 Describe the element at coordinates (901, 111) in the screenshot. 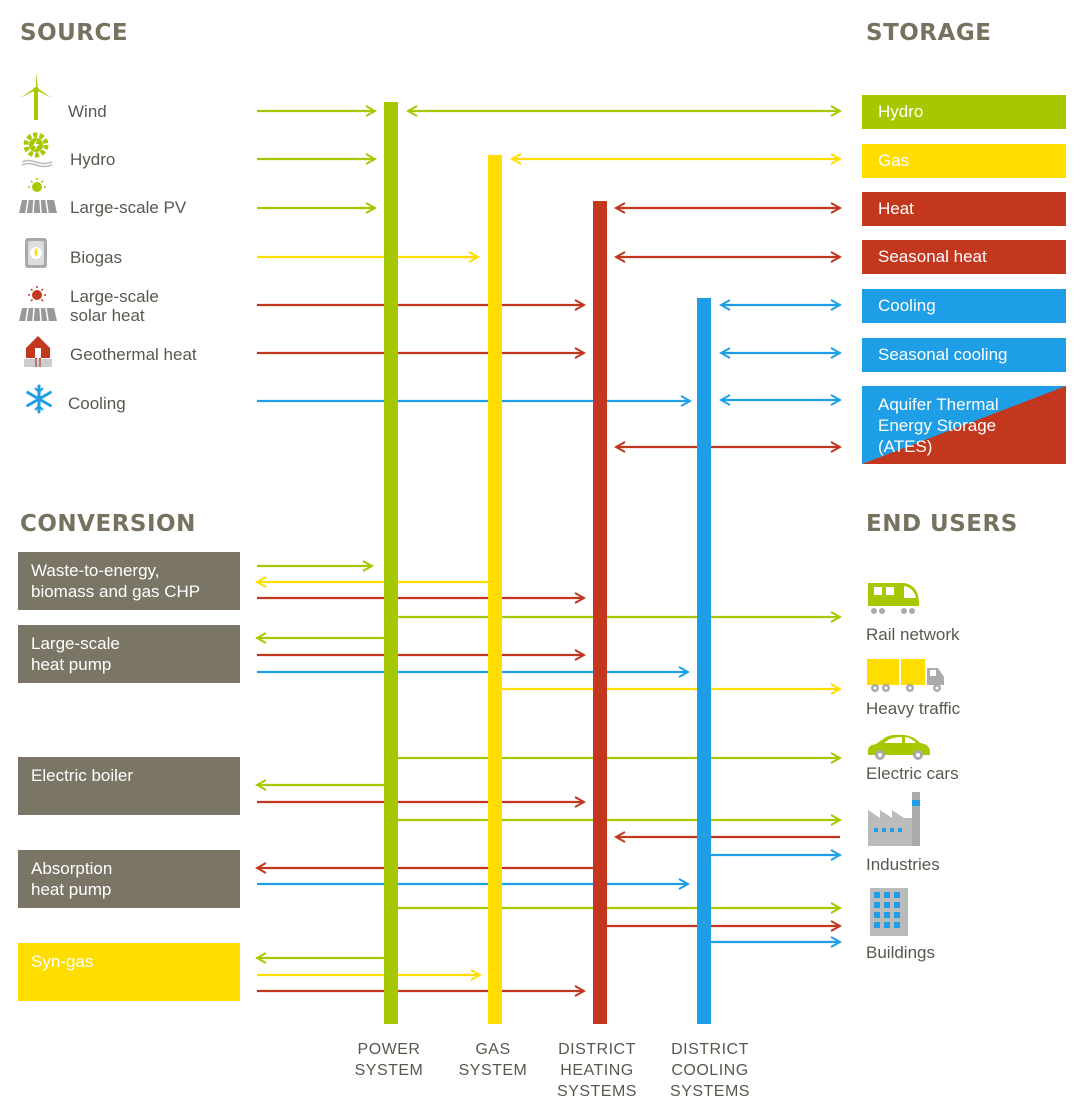

I see `storage-hydro-label: Hydro` at that location.